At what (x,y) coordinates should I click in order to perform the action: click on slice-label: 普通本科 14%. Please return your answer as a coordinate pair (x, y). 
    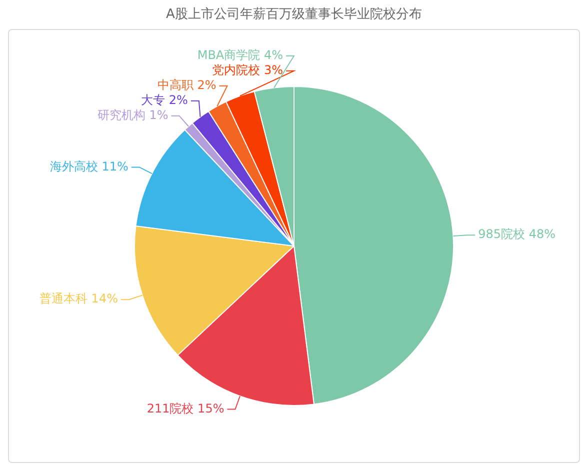
    Looking at the image, I should click on (78, 299).